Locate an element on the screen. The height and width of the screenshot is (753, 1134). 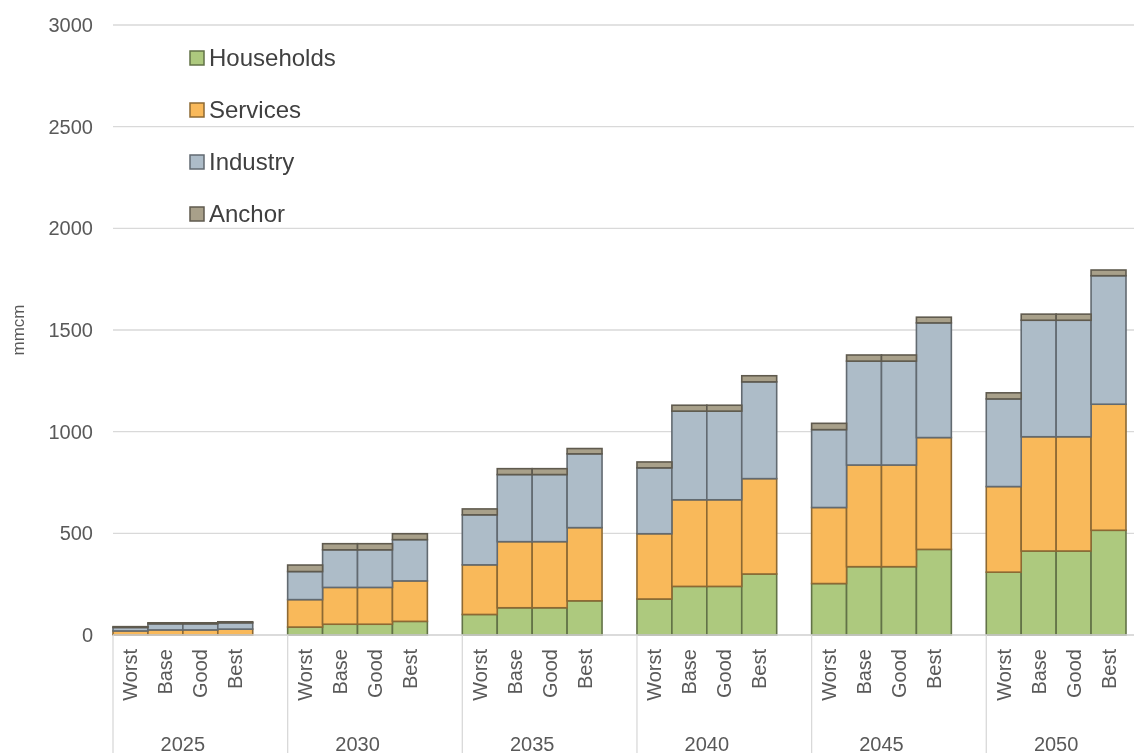
legend-label: Industry is located at coordinates (252, 162).